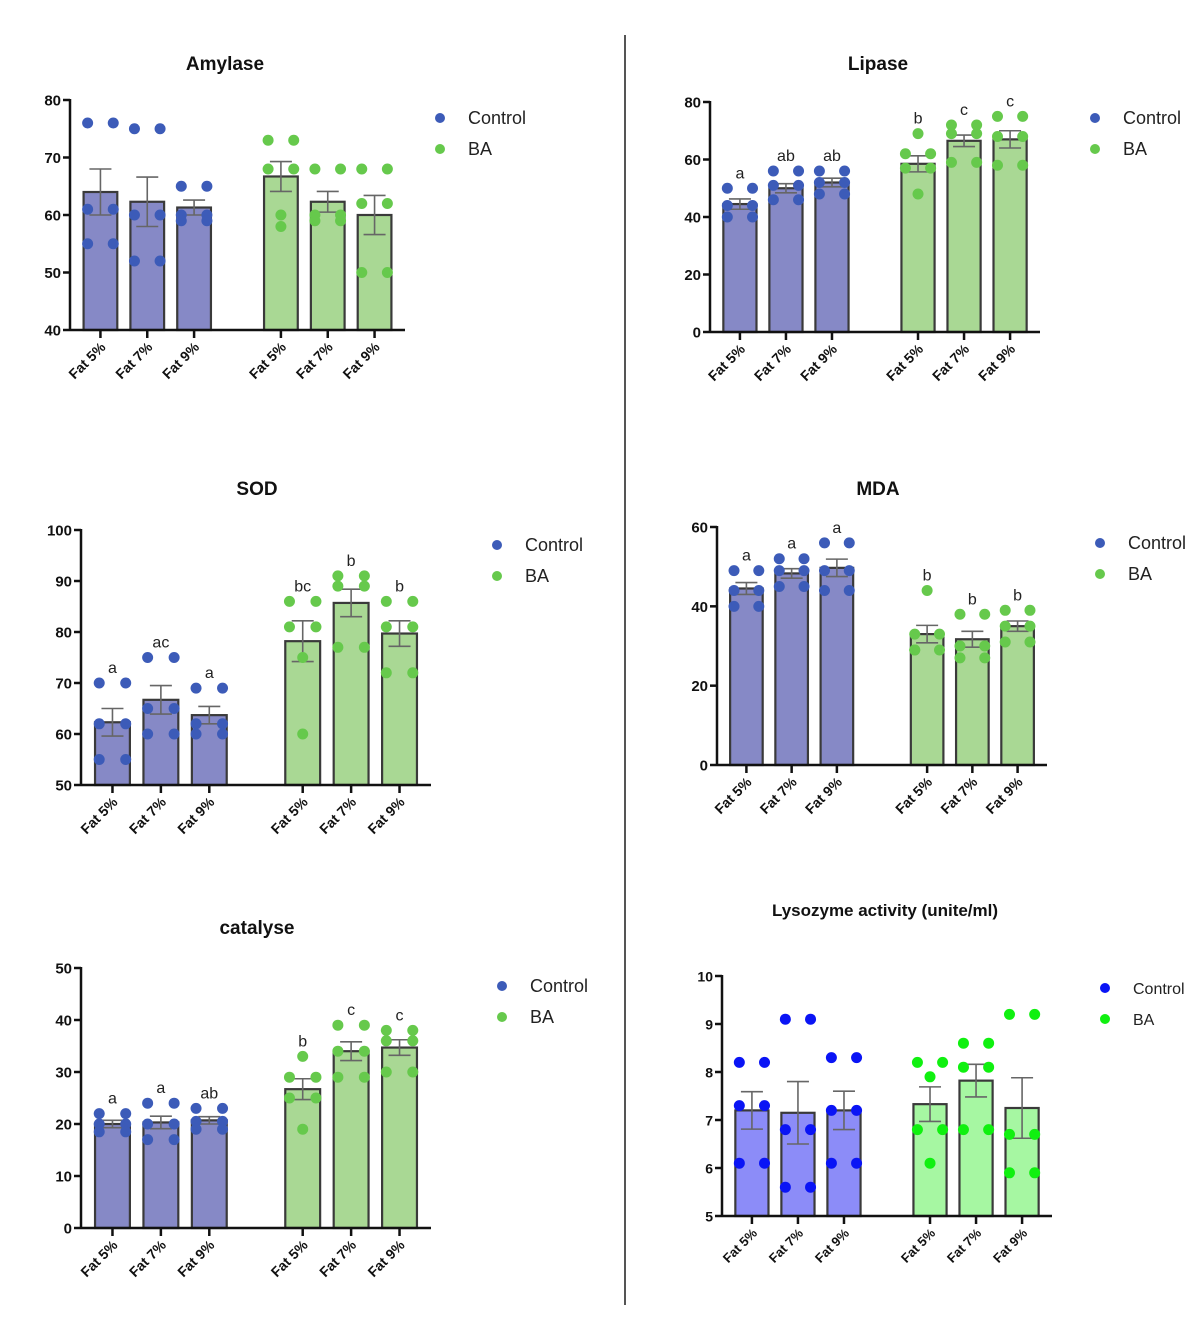 The height and width of the screenshot is (1343, 1200). What do you see at coordinates (52, 273) in the screenshot?
I see `y-tick-label: 50` at bounding box center [52, 273].